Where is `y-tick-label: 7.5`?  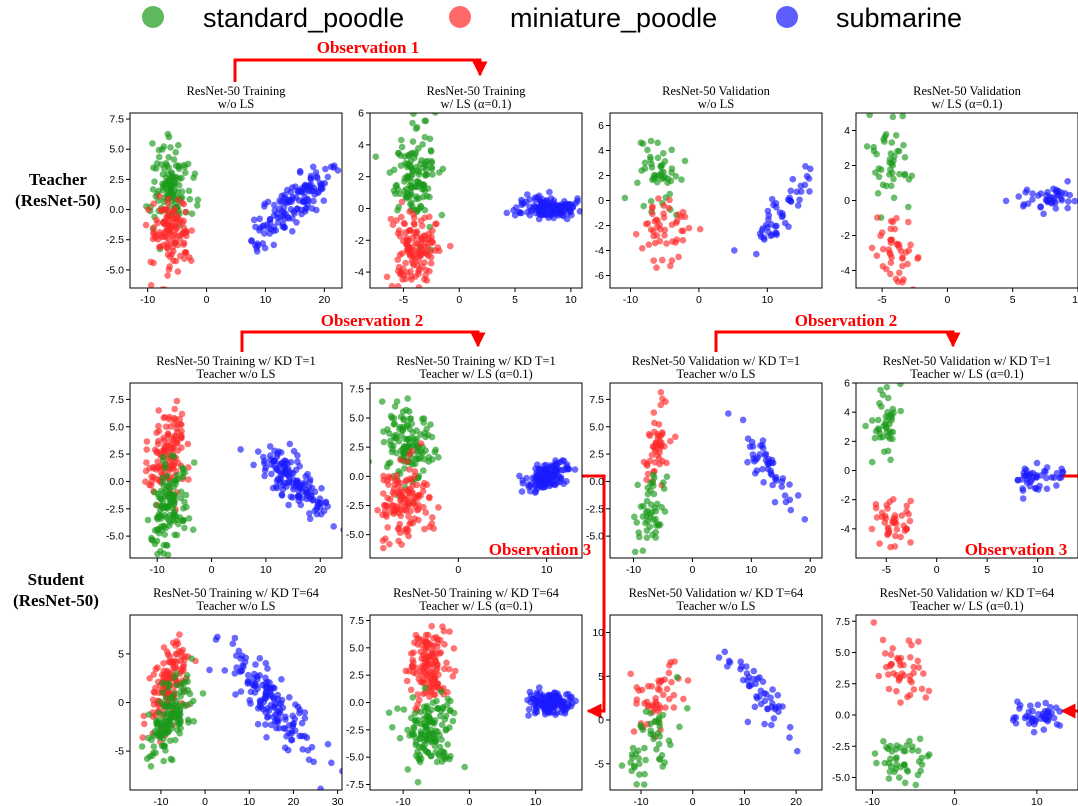
y-tick-label: 7.5 is located at coordinates (116, 120).